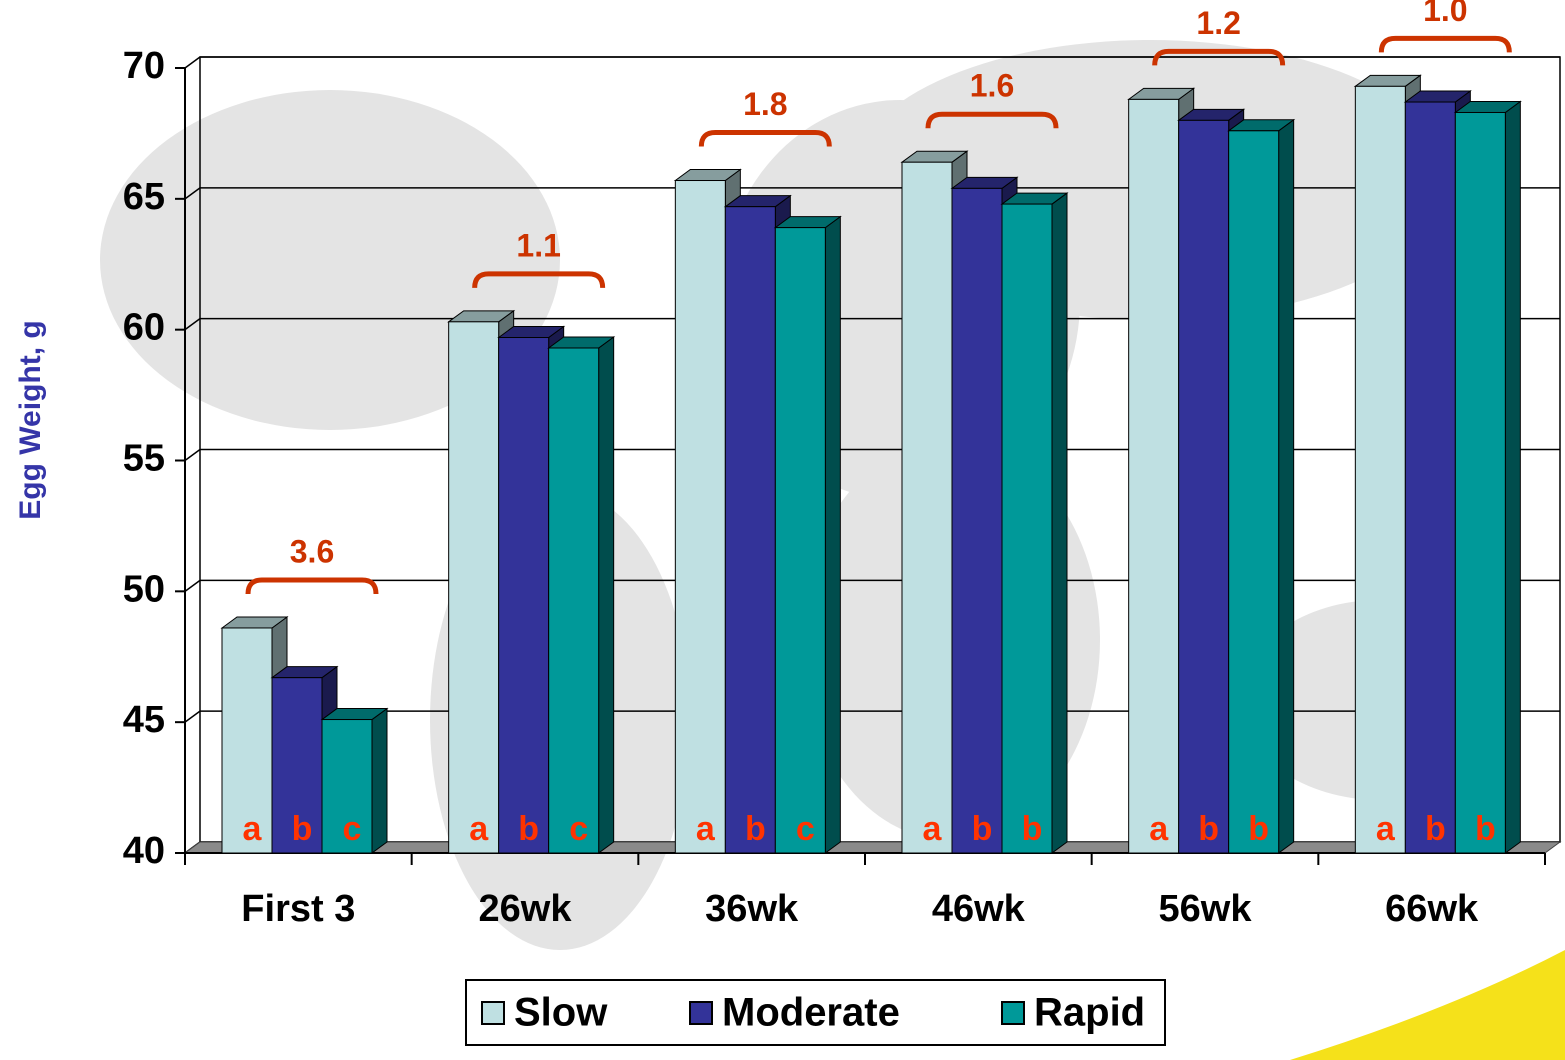 This screenshot has height=1060, width=1565. What do you see at coordinates (752, 909) in the screenshot?
I see `x-tick-label: 36wk` at bounding box center [752, 909].